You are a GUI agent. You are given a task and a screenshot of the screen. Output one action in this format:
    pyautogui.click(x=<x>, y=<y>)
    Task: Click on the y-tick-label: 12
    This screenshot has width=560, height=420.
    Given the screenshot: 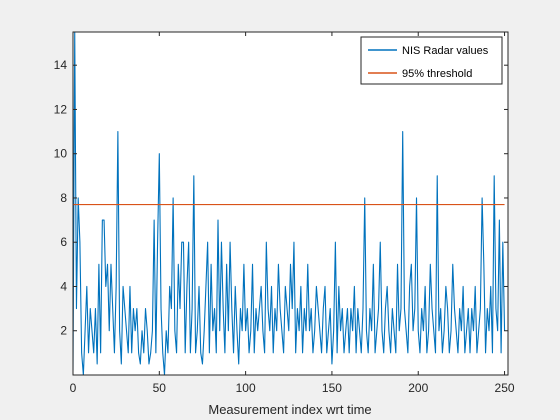 What is the action you would take?
    pyautogui.click(x=61, y=109)
    